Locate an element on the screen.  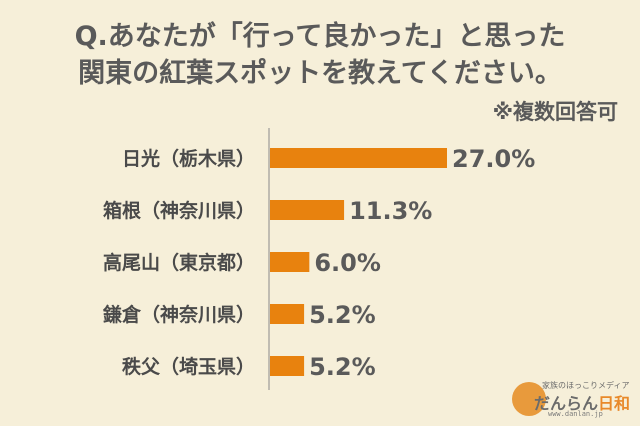
category-label: 高尾山（東京都） is located at coordinates (179, 262).